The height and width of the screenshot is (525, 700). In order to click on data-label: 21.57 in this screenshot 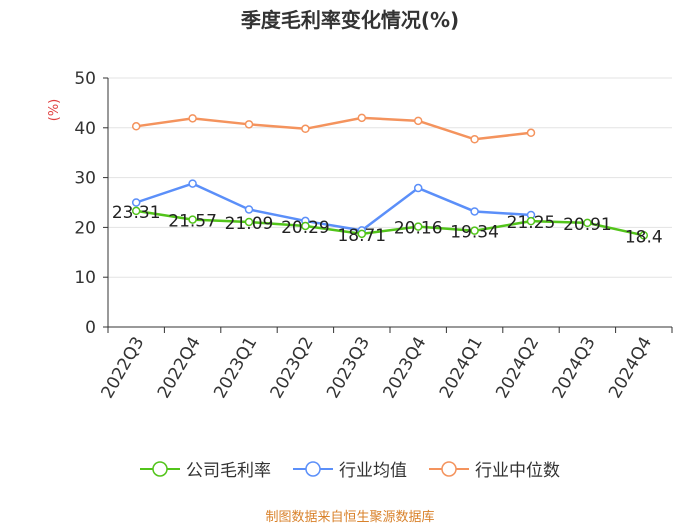, I will do `click(192, 222)`.